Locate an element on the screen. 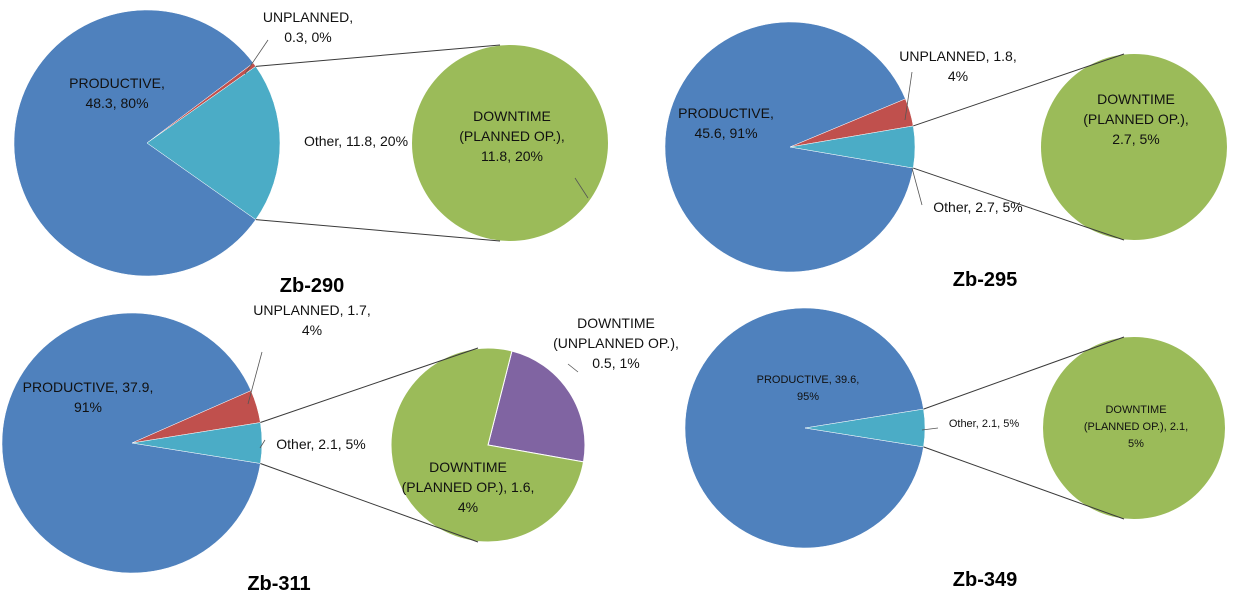  data-label-productive: PRODUCTIVE, 39.6, 95% is located at coordinates (808, 388).